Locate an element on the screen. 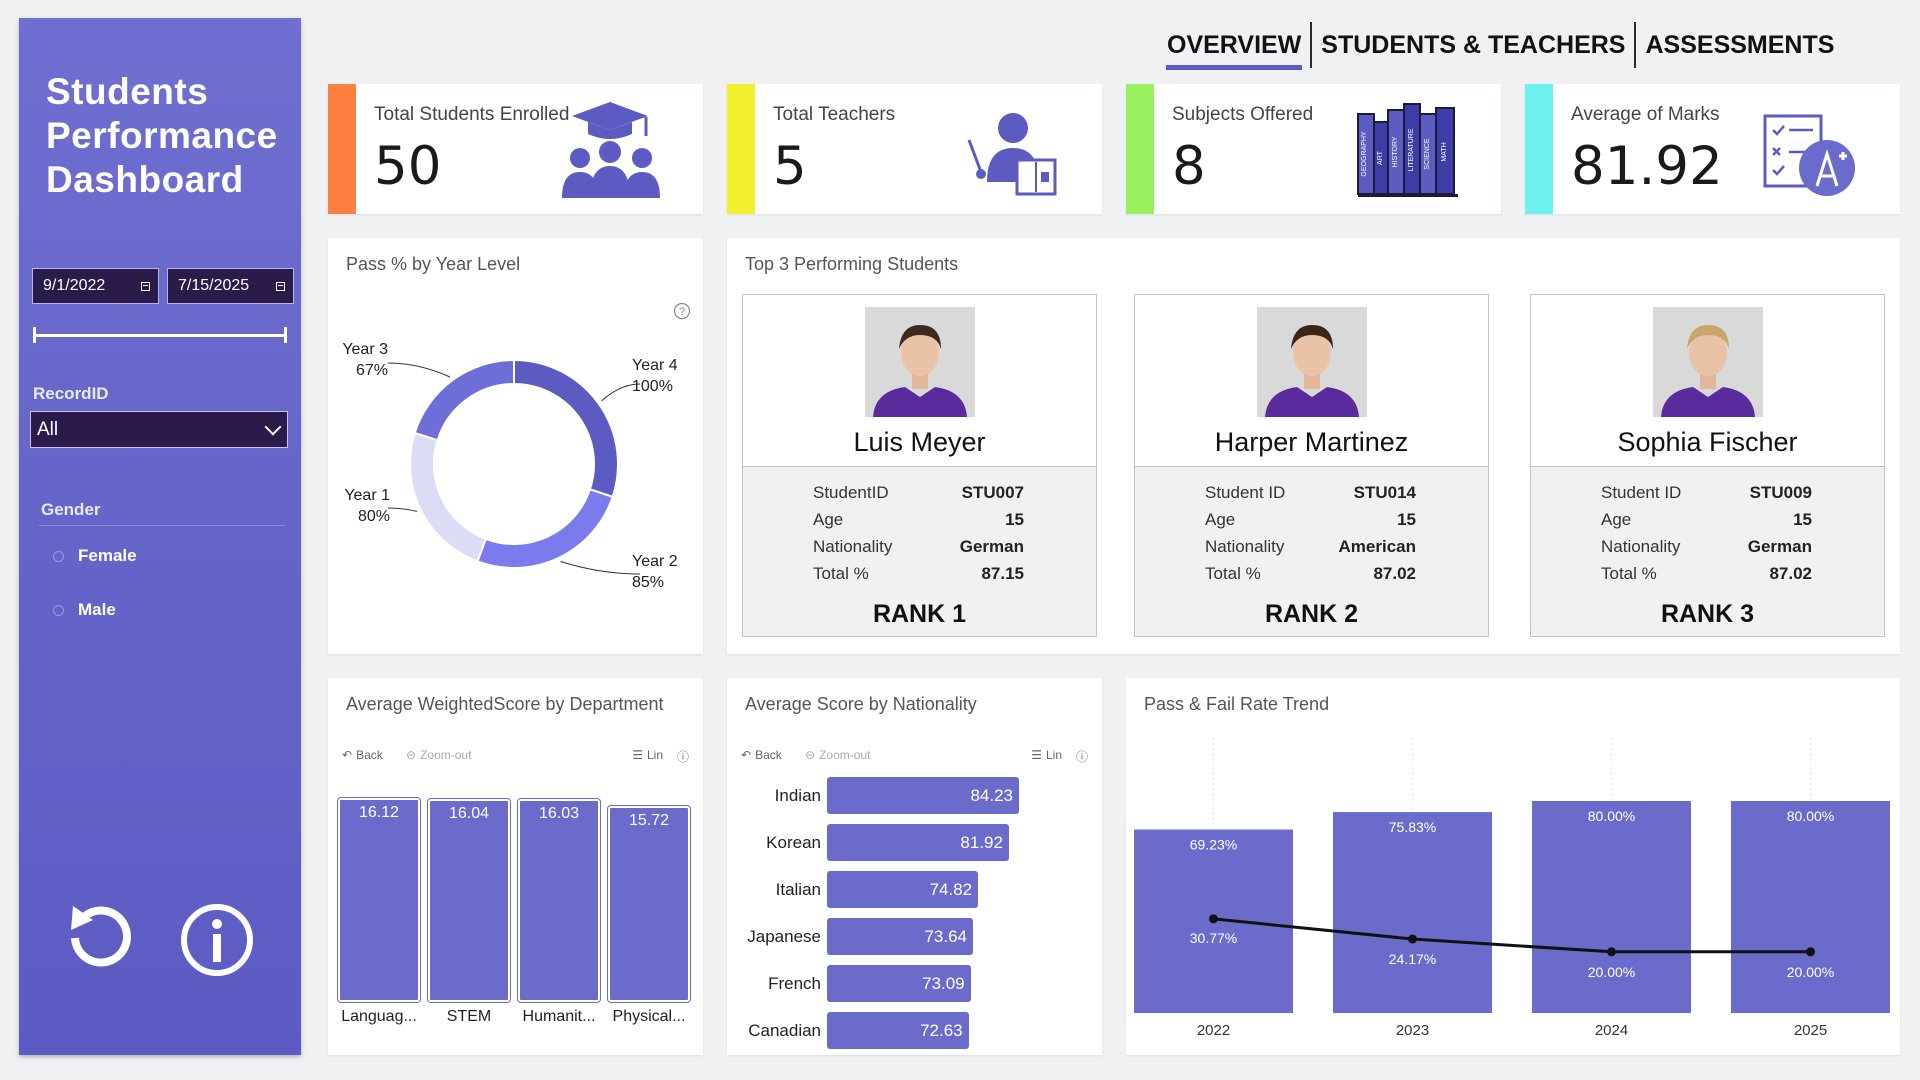  field-value: 15 is located at coordinates (1802, 519).